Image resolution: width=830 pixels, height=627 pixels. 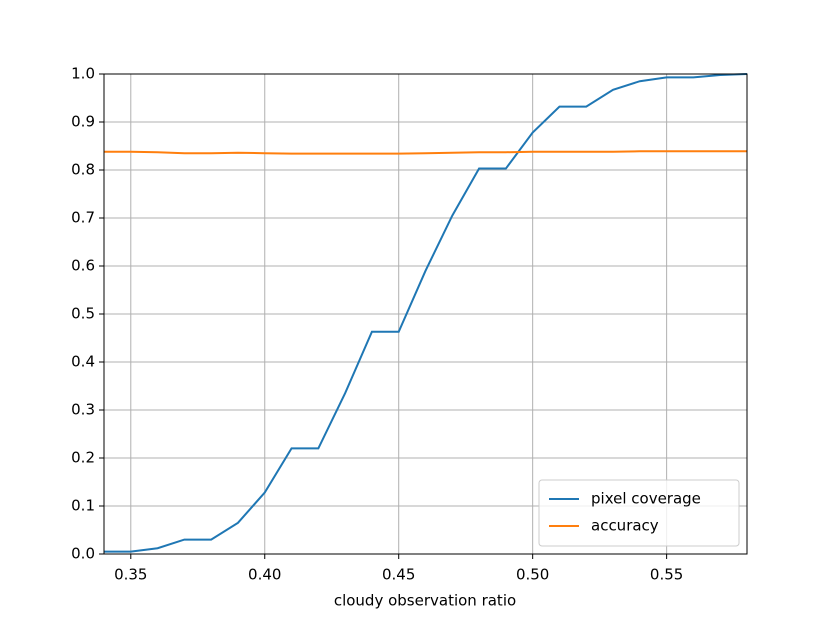 I want to click on x-axis-label: cloudy observation ratio, so click(x=425, y=601).